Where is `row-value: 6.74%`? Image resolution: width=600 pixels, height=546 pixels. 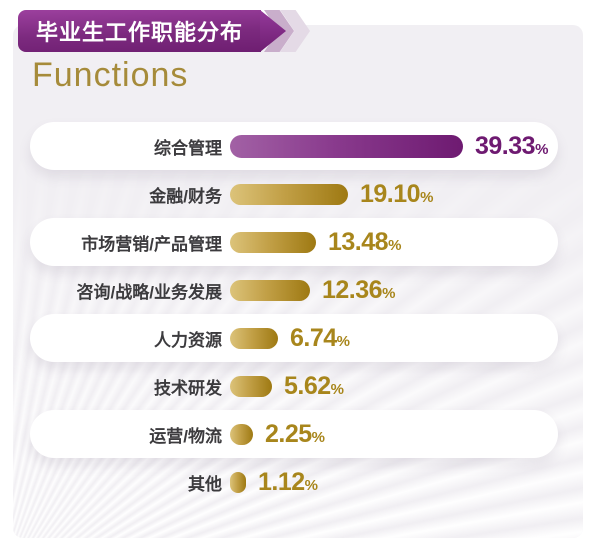
row-value: 6.74% is located at coordinates (320, 337).